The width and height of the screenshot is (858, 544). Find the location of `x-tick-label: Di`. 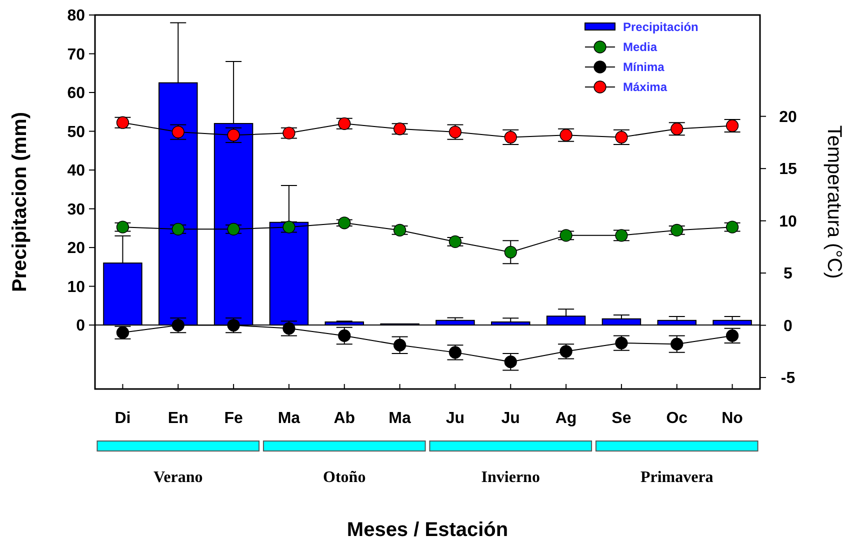

x-tick-label: Di is located at coordinates (122, 418).